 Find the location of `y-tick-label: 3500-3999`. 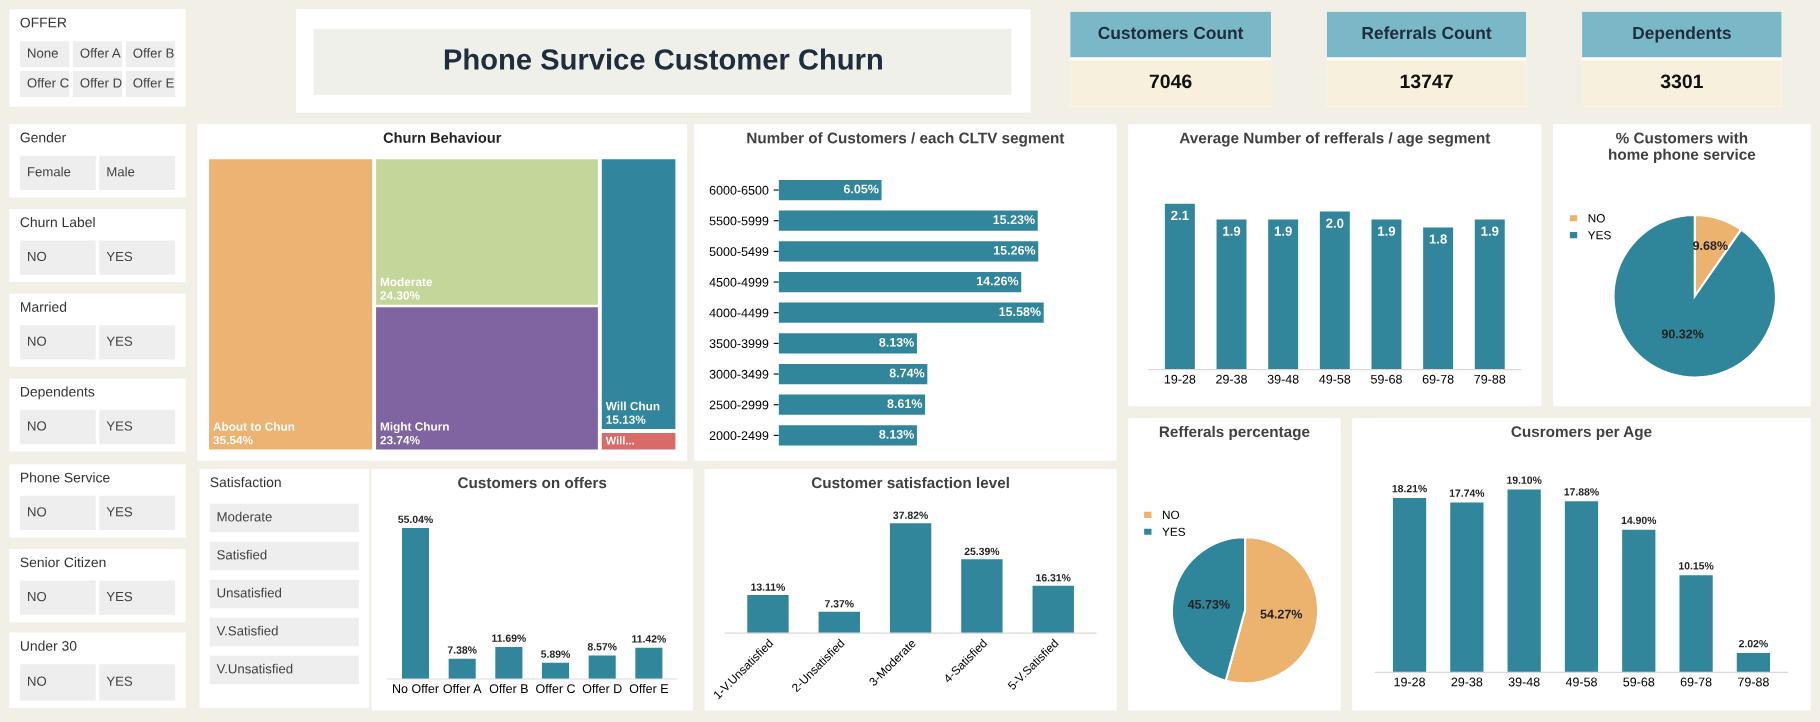

y-tick-label: 3500-3999 is located at coordinates (739, 344).